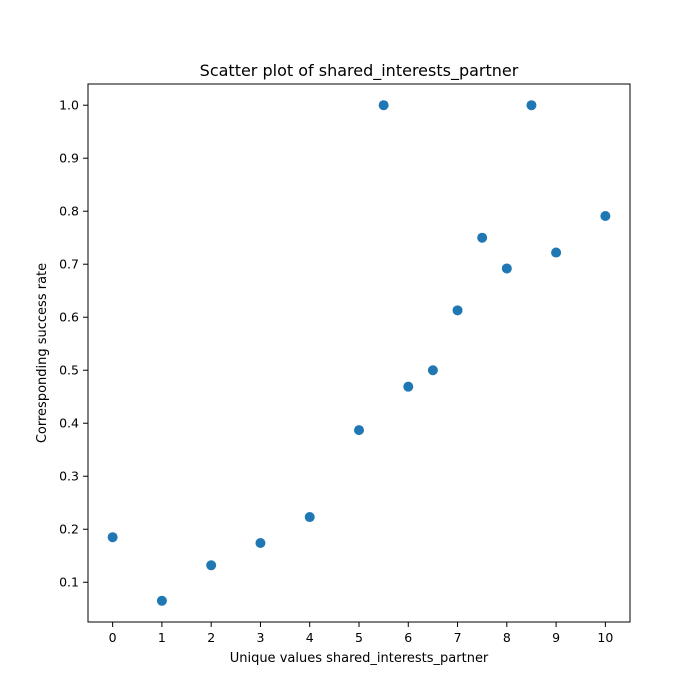  Describe the element at coordinates (359, 71) in the screenshot. I see `chart-title: Scatter plot of shared_interests_partner` at that location.